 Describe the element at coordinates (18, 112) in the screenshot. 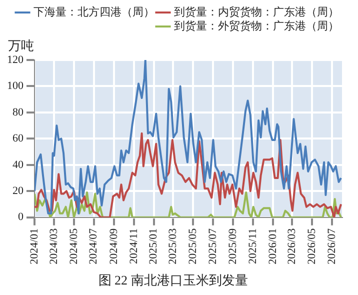

I see `y-tick-label: 80` at that location.